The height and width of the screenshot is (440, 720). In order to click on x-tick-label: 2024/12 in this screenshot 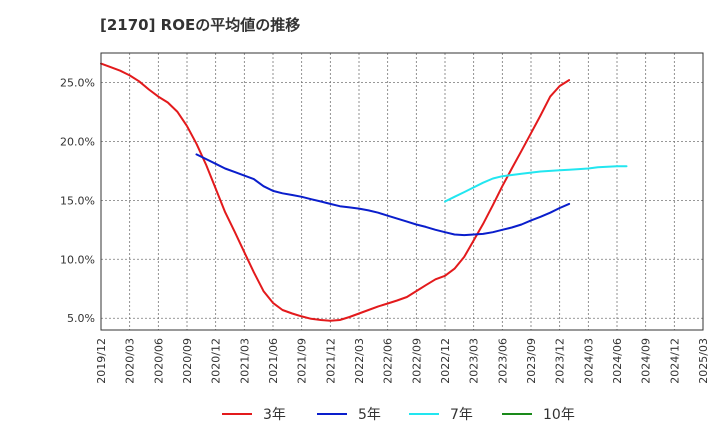, I will do `click(674, 361)`.